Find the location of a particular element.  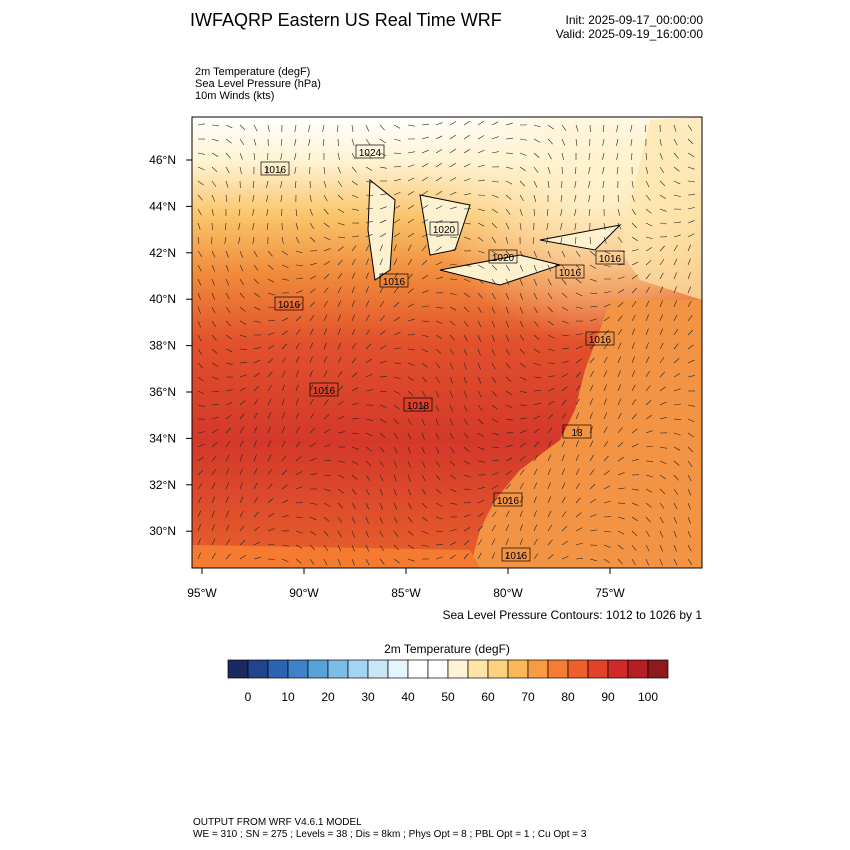

colorbar-tick-label: 70 is located at coordinates (528, 697).